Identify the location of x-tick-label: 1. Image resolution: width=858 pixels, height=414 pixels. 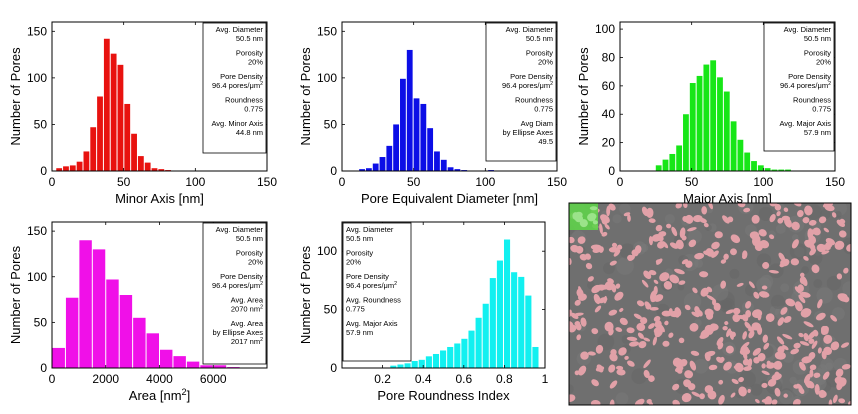
(545, 379).